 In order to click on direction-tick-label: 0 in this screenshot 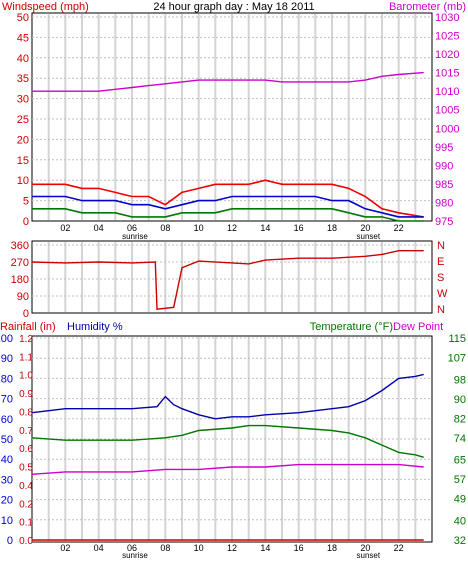, I will do `click(26, 314)`.